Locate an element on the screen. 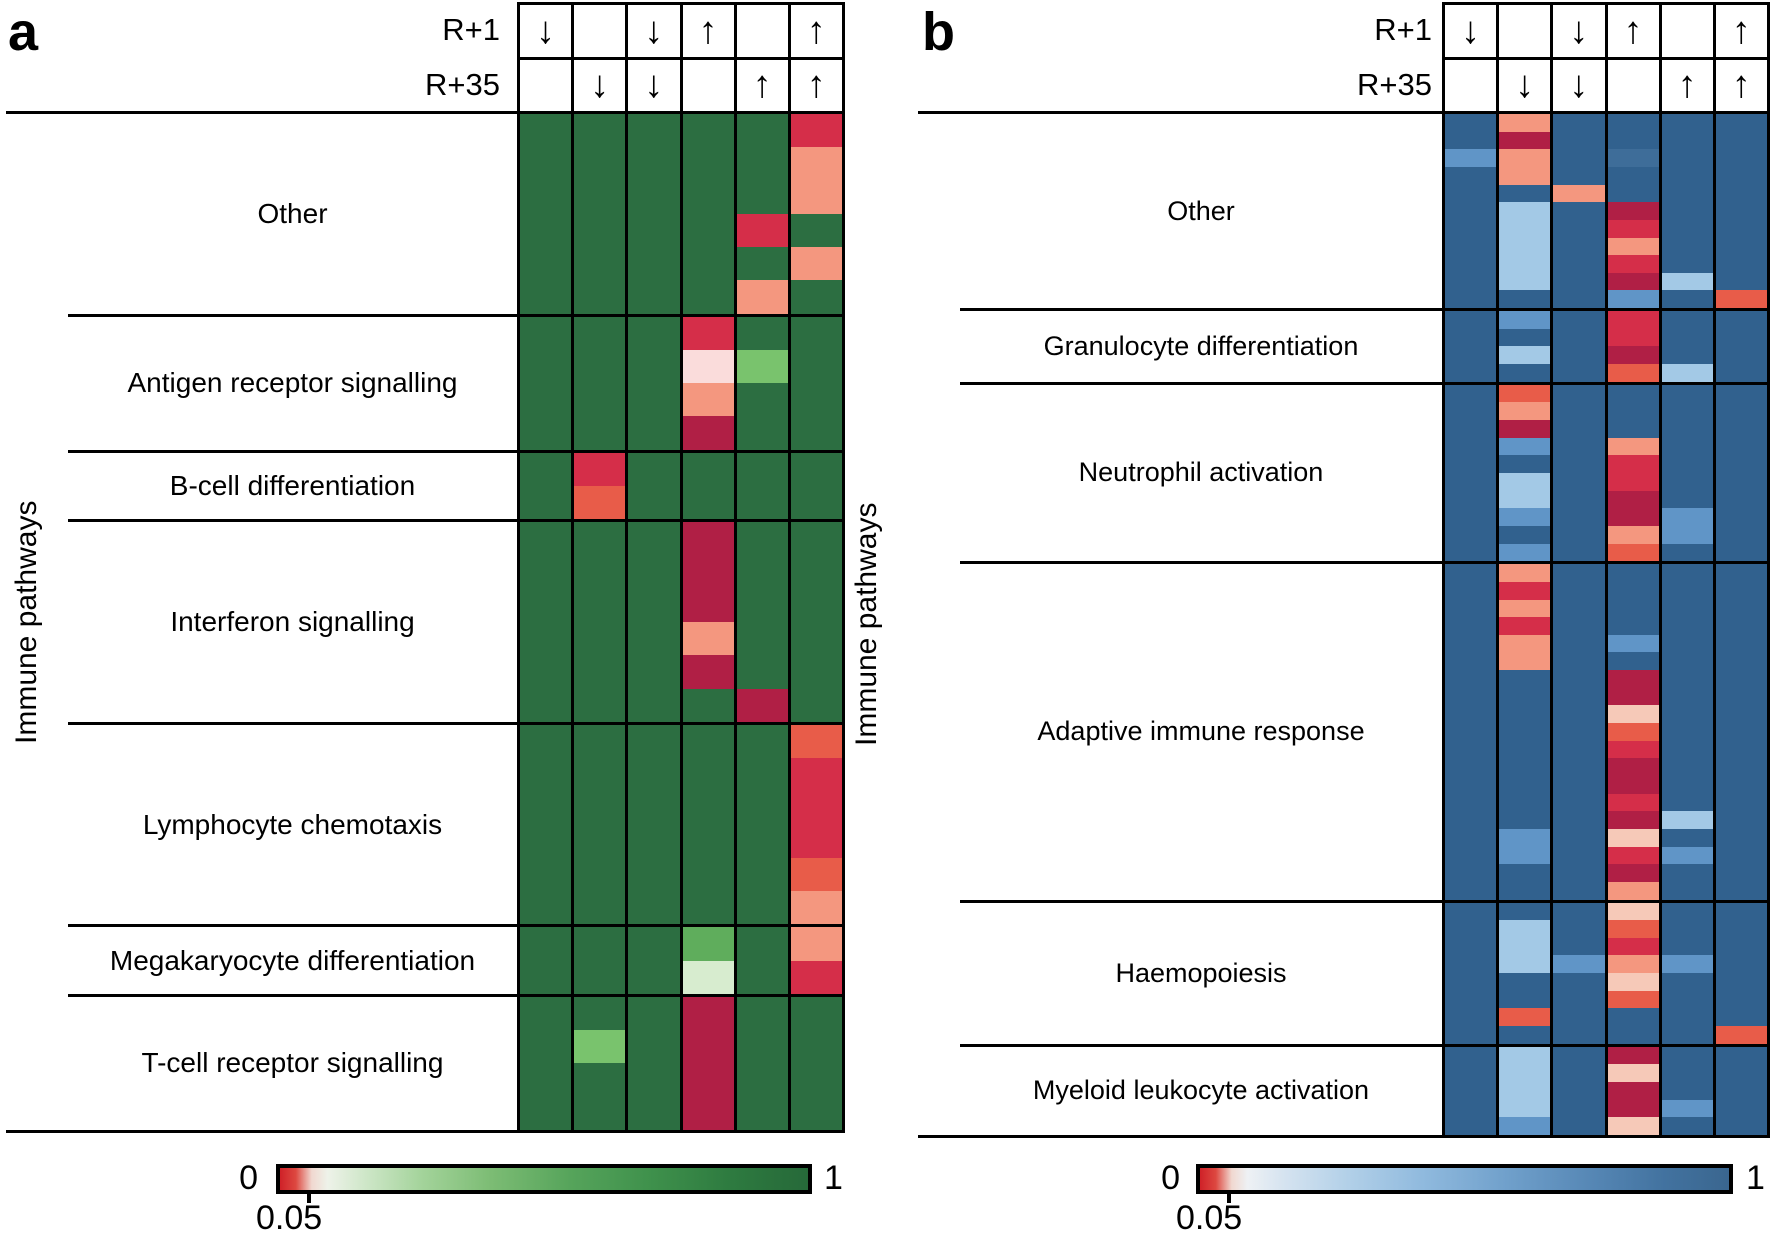 This screenshot has height=1238, width=1772. panel-b-letter: b is located at coordinates (938, 32).